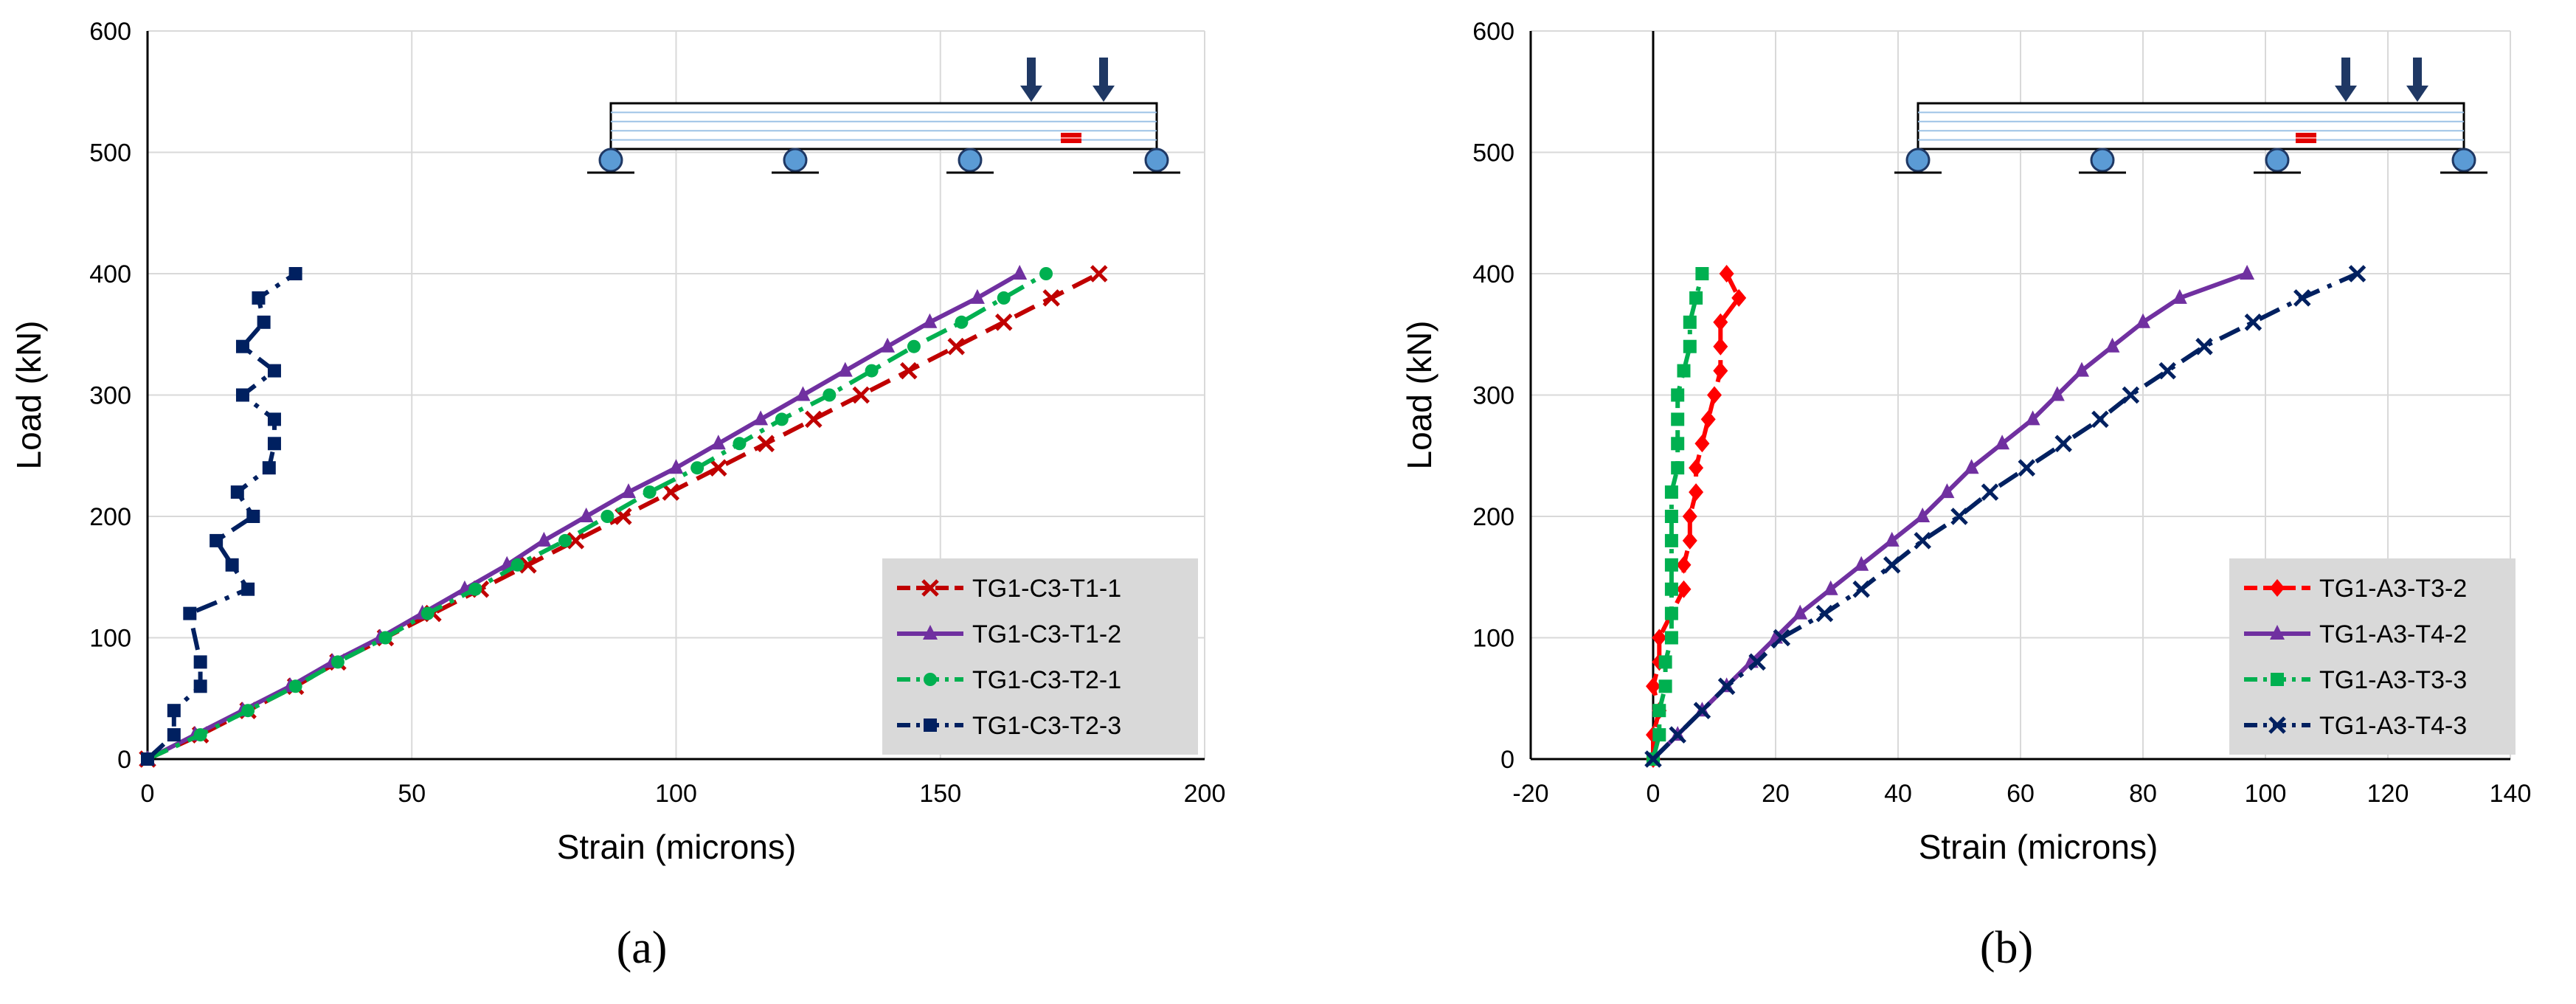 This screenshot has height=1004, width=2576. Describe the element at coordinates (1046, 726) in the screenshot. I see `legend-label: TG1-C3-T2-3` at that location.